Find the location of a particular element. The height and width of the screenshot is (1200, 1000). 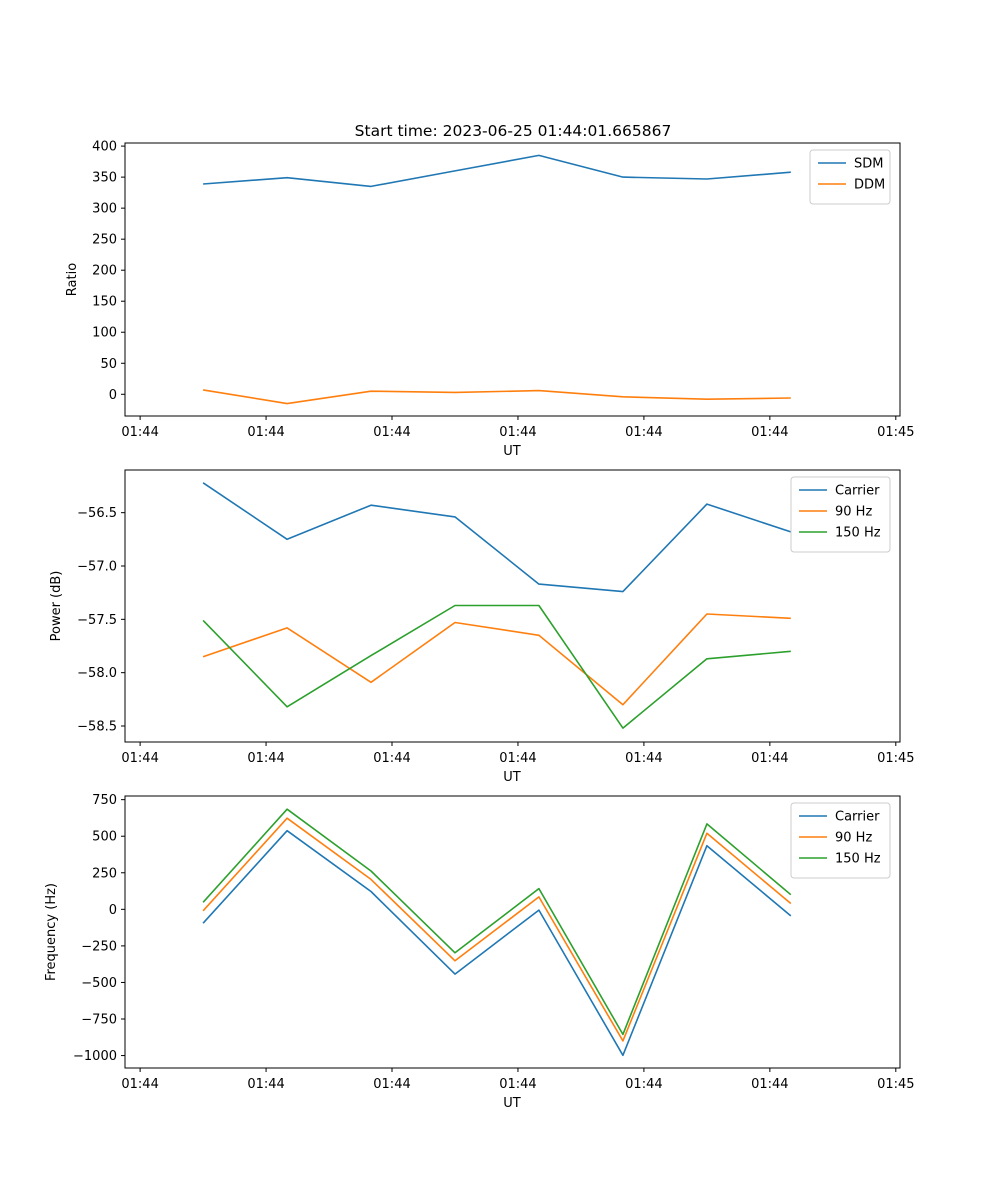

y-tick-label: −1000 is located at coordinates (95, 1056).